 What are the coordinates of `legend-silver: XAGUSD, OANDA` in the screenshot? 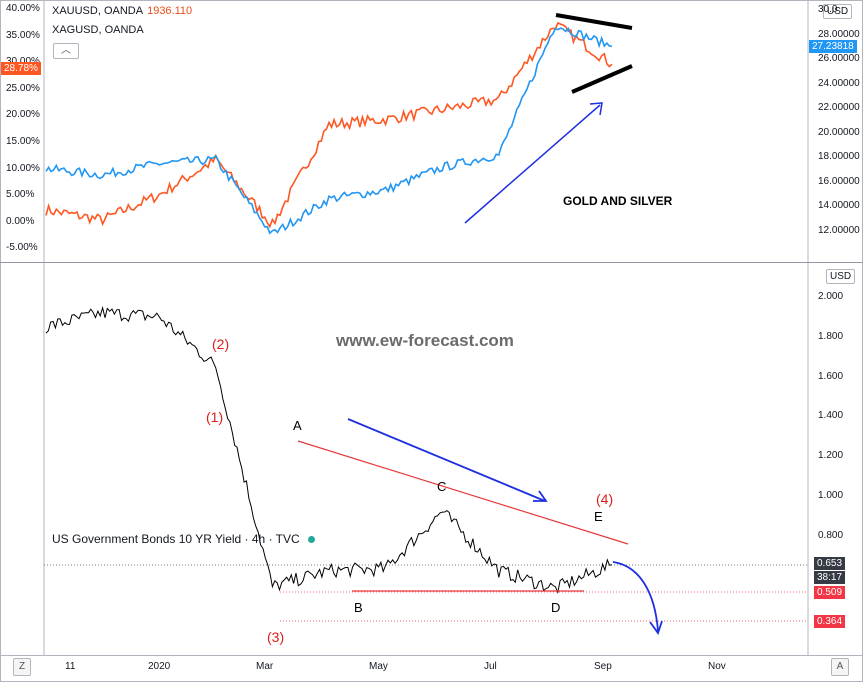 It's located at (98, 30).